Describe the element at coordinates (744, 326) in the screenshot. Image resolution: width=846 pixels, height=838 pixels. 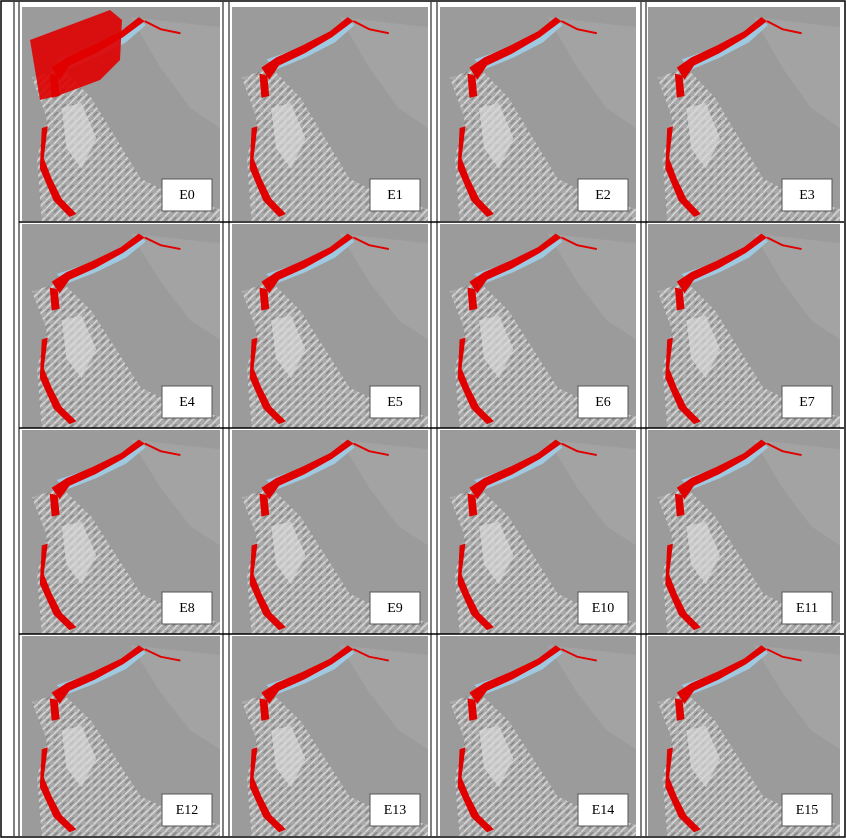
I see `map-panel: E7` at that location.